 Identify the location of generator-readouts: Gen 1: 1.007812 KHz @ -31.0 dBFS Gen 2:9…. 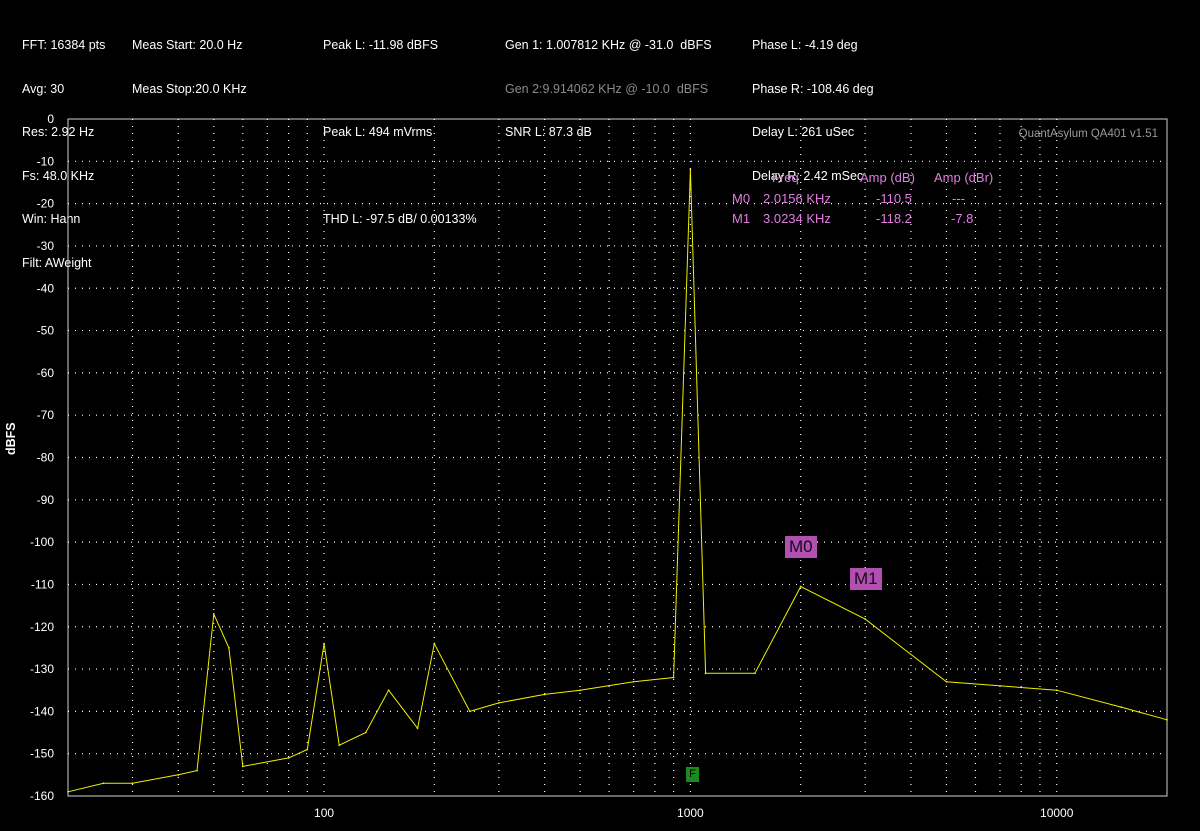
(608, 89).